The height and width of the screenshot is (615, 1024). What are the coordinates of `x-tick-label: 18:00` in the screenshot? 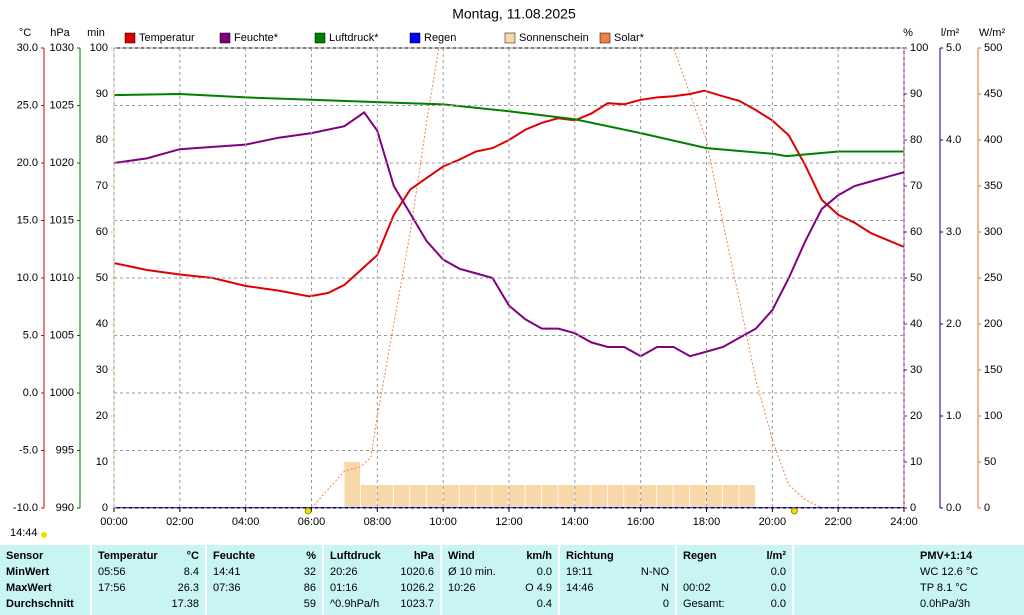 It's located at (707, 522).